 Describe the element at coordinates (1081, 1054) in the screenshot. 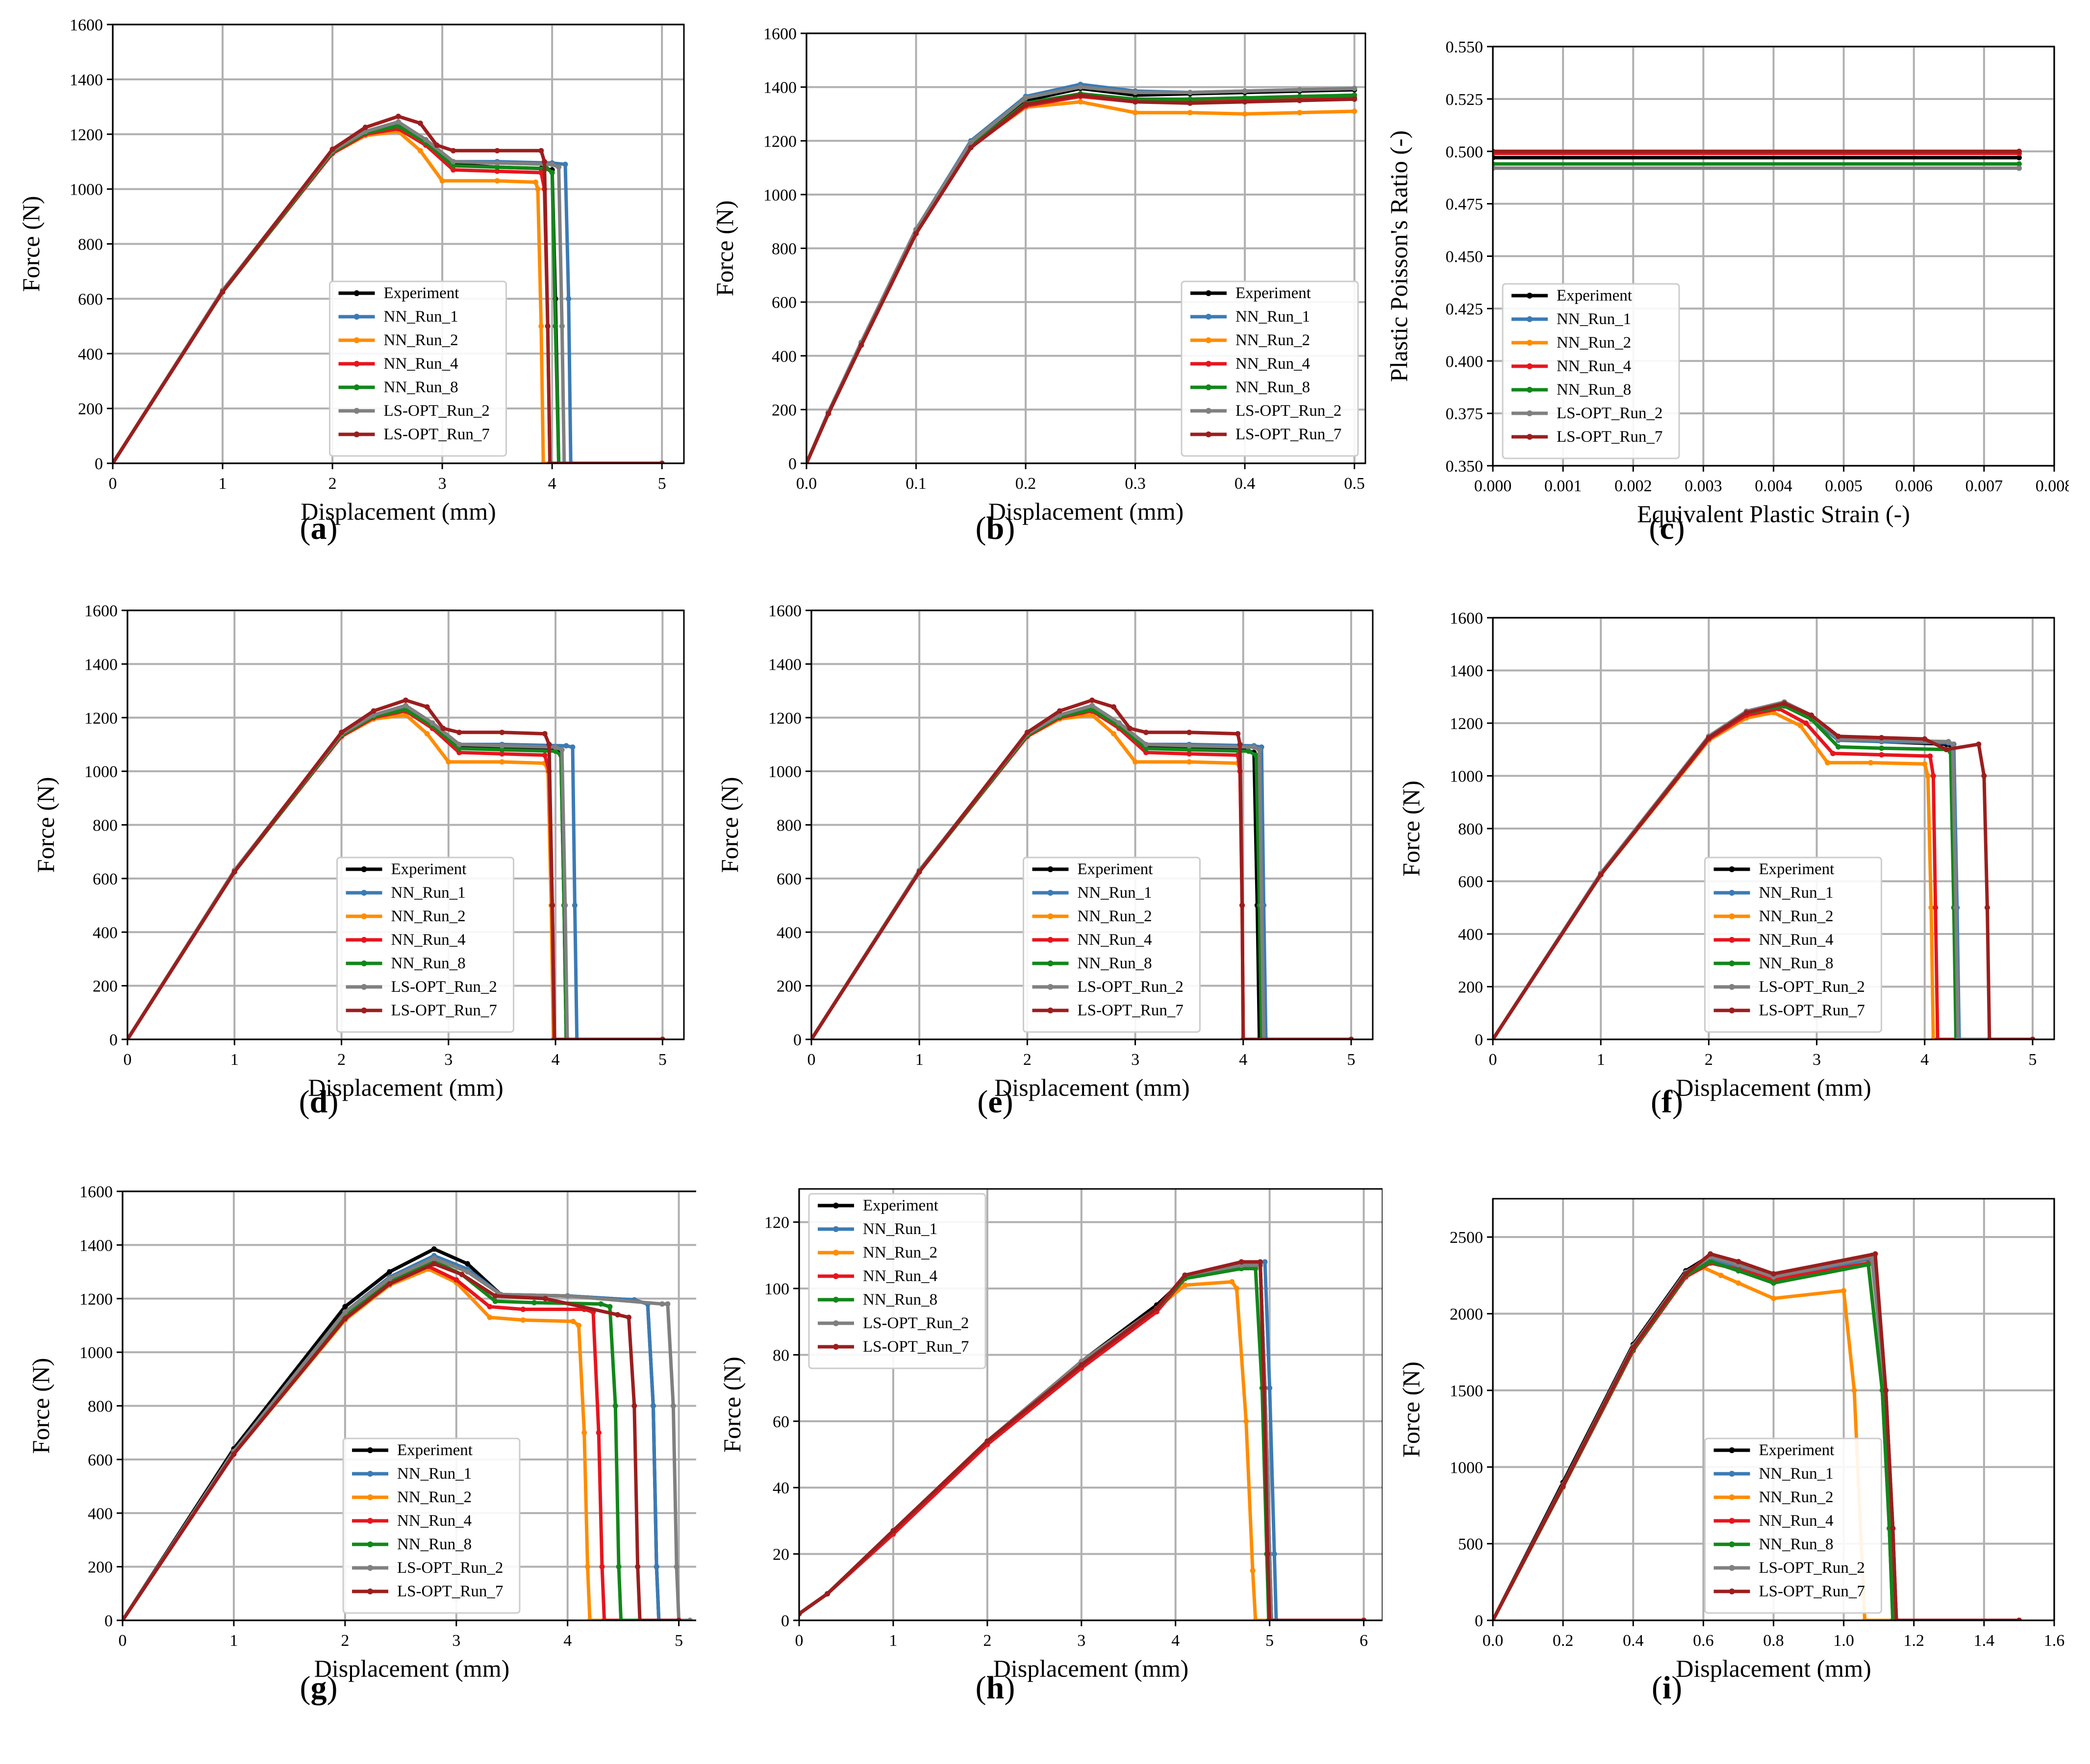

I see `x-axis-e: 0 1 2 3 4 5` at that location.